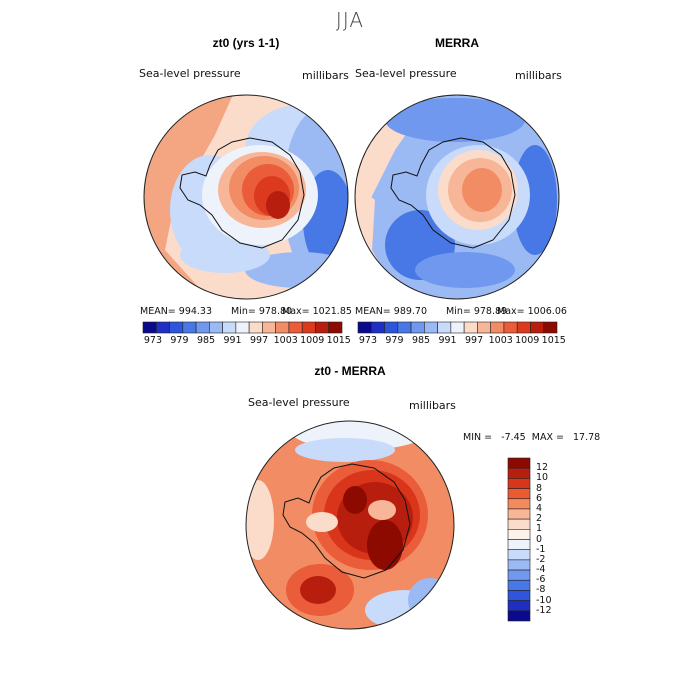 Image resolution: width=700 pixels, height=700 pixels. What do you see at coordinates (394, 340) in the screenshot?
I see `colorbar-merra-tick-label: 979` at bounding box center [394, 340].